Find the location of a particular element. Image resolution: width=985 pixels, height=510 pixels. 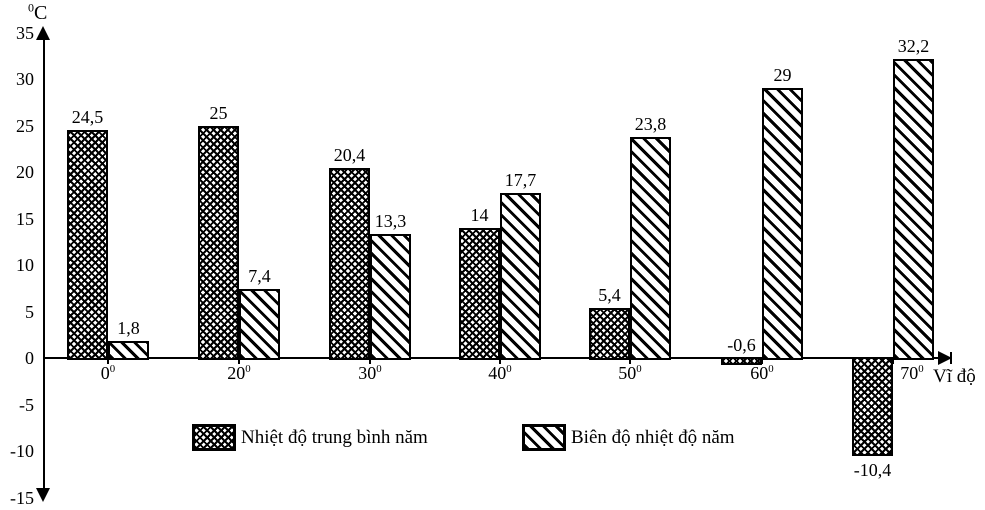

value-label-avg-temp-30: 20,4 is located at coordinates (349, 155).